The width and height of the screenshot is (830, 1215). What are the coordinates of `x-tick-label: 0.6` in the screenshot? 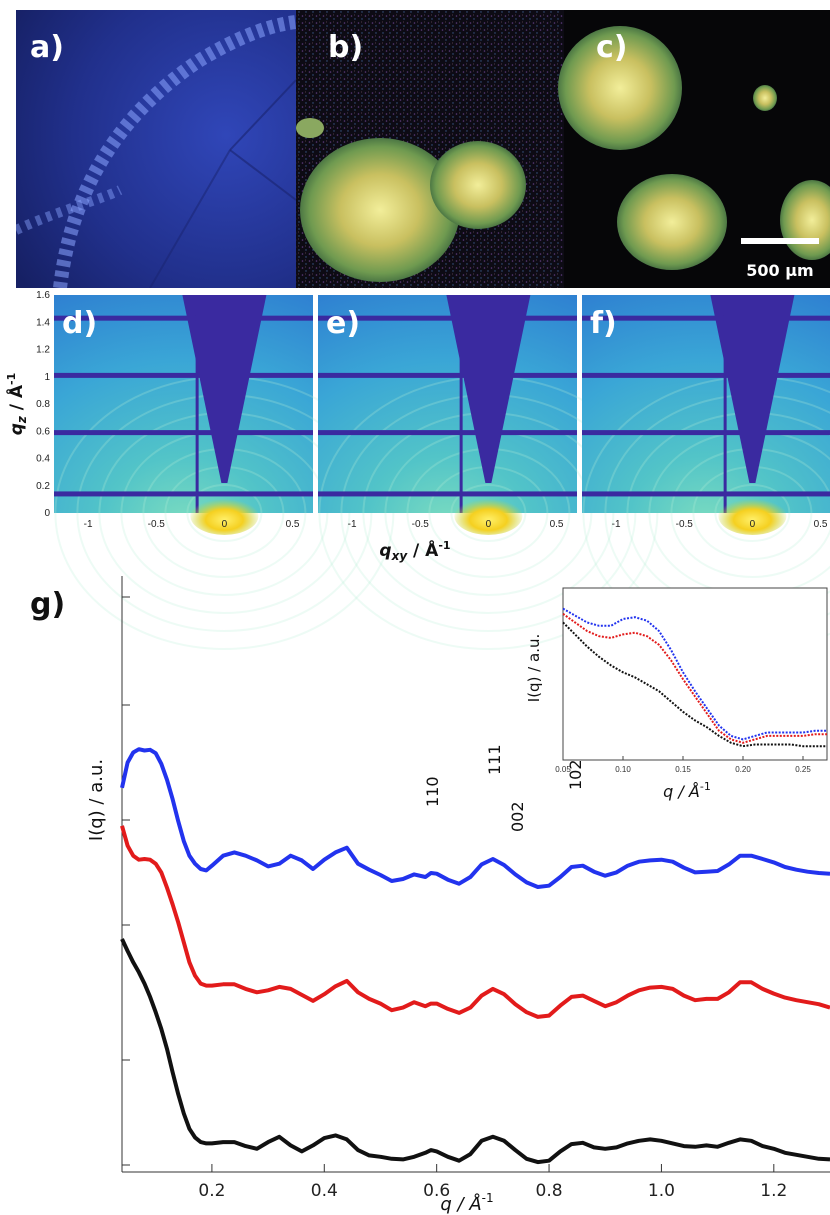 It's located at (436, 1191).